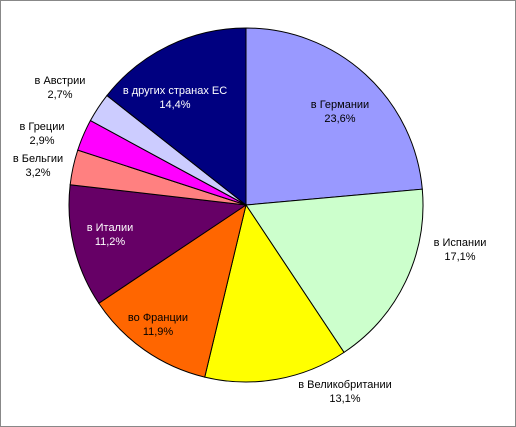 This screenshot has width=516, height=427. Describe the element at coordinates (460, 243) in the screenshot. I see `slice-label: в Испании` at that location.